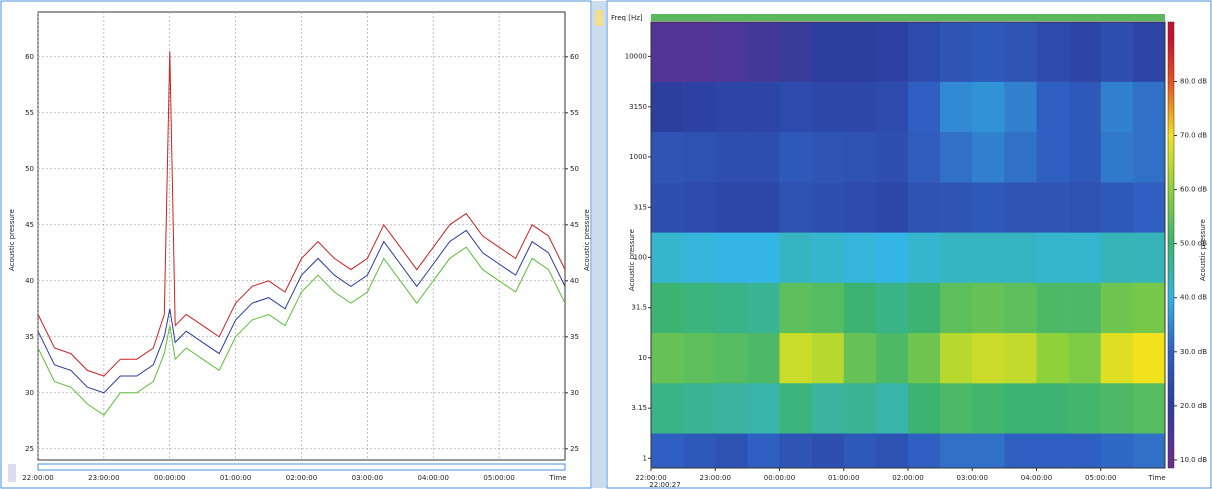 This screenshot has height=489, width=1212. What do you see at coordinates (1036, 478) in the screenshot?
I see `x-tick-label: 04:00:00` at bounding box center [1036, 478].